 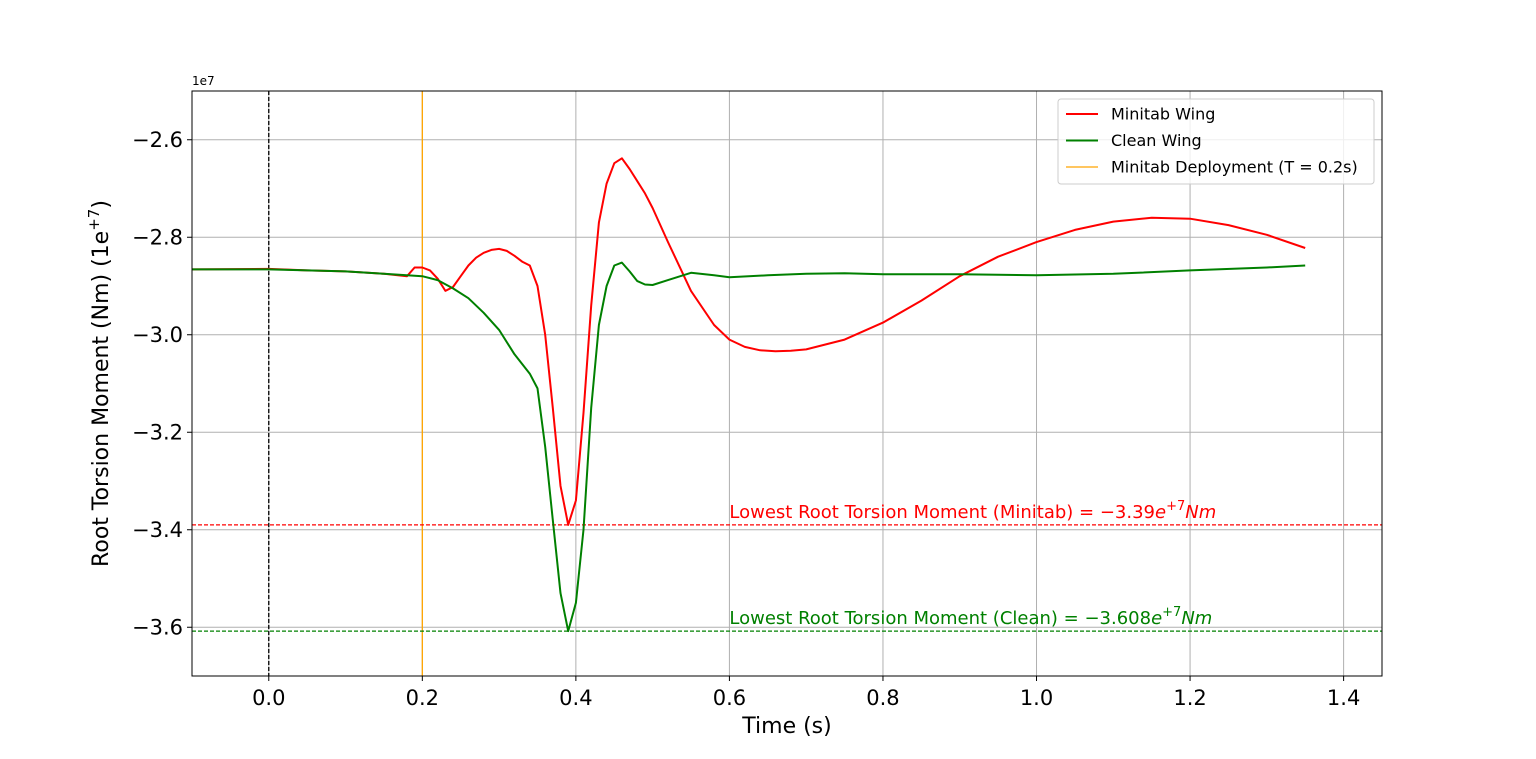 I want to click on x-tick-label: 0.0, so click(x=268, y=698).